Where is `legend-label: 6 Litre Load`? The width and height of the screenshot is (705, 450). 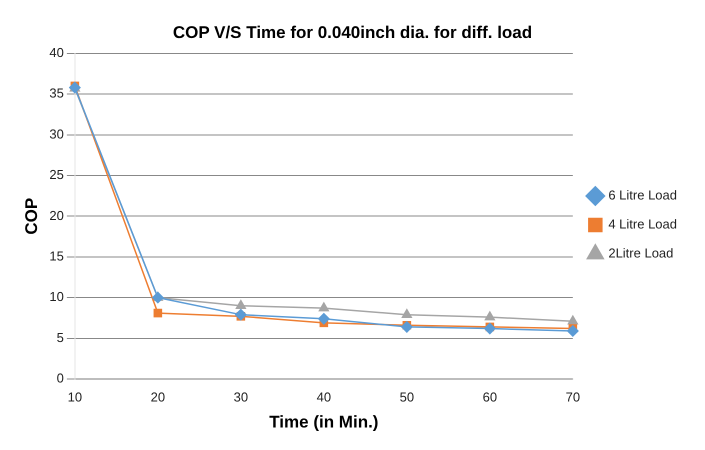 legend-label: 6 Litre Load is located at coordinates (643, 195).